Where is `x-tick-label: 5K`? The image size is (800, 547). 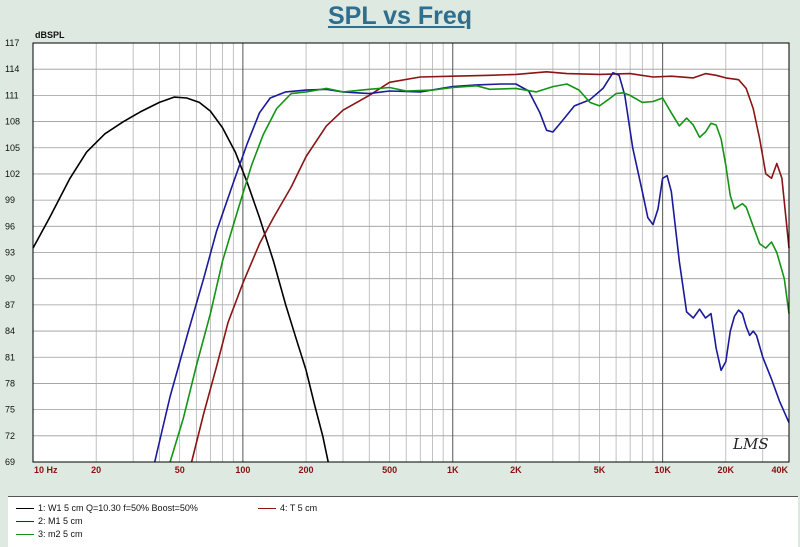
x-tick-label: 5K is located at coordinates (600, 470).